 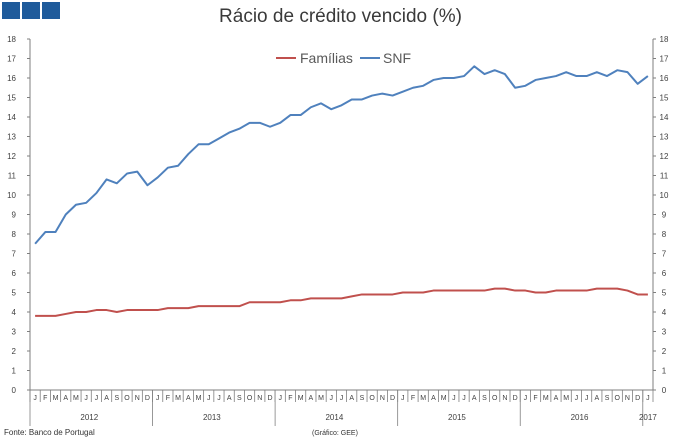 What do you see at coordinates (334, 417) in the screenshot?
I see `x-year-label: 2014` at bounding box center [334, 417].